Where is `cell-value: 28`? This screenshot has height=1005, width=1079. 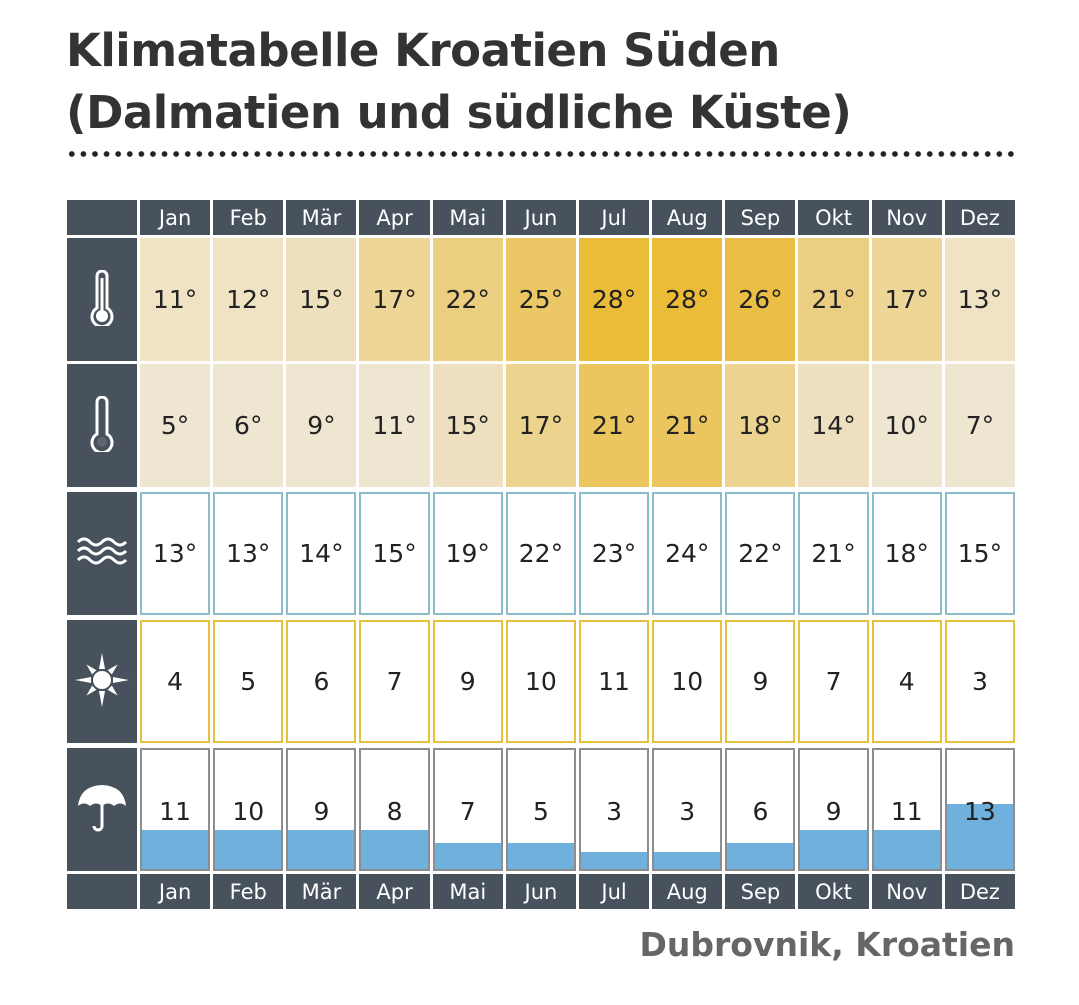 cell-value: 28 is located at coordinates (681, 299).